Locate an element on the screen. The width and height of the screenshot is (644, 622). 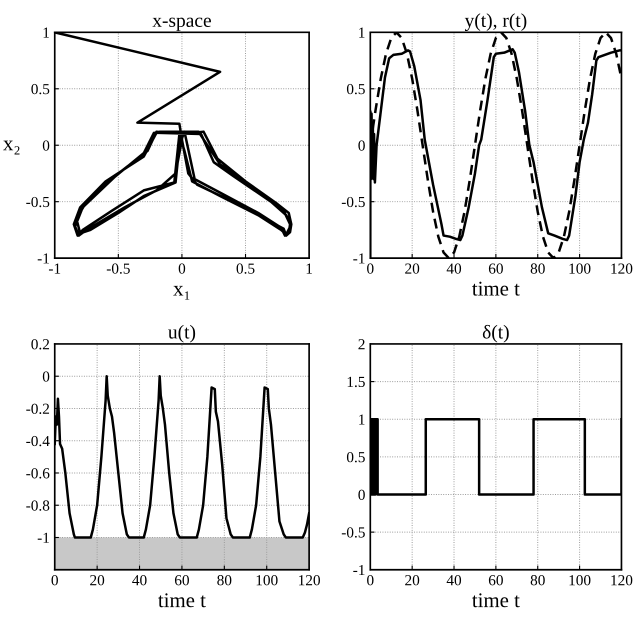
chart-title: u(t) is located at coordinates (182, 333).